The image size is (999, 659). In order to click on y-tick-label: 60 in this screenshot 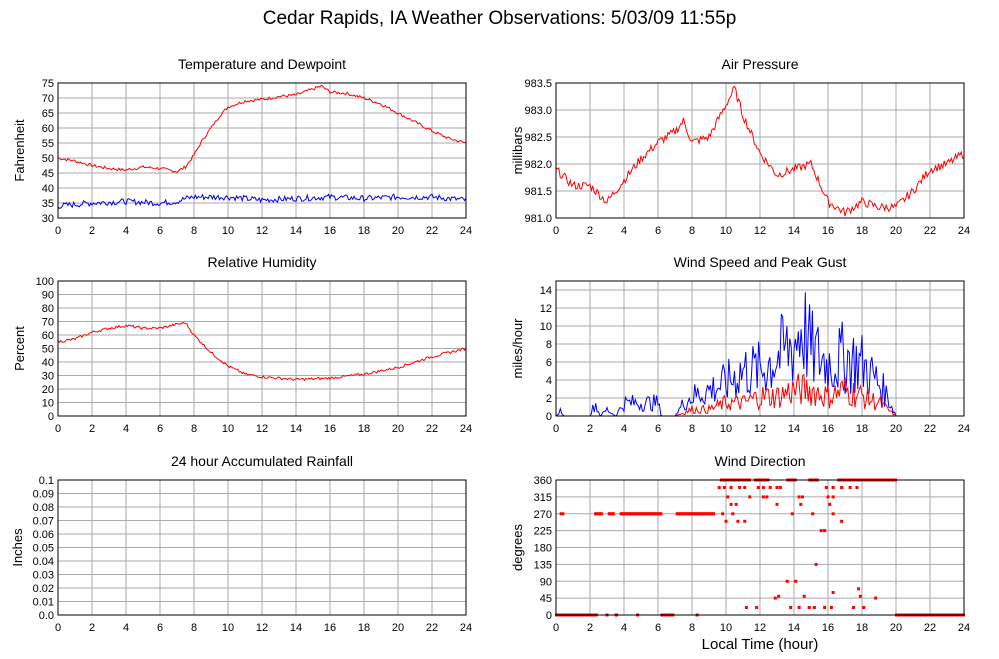, I will do `click(48, 336)`.